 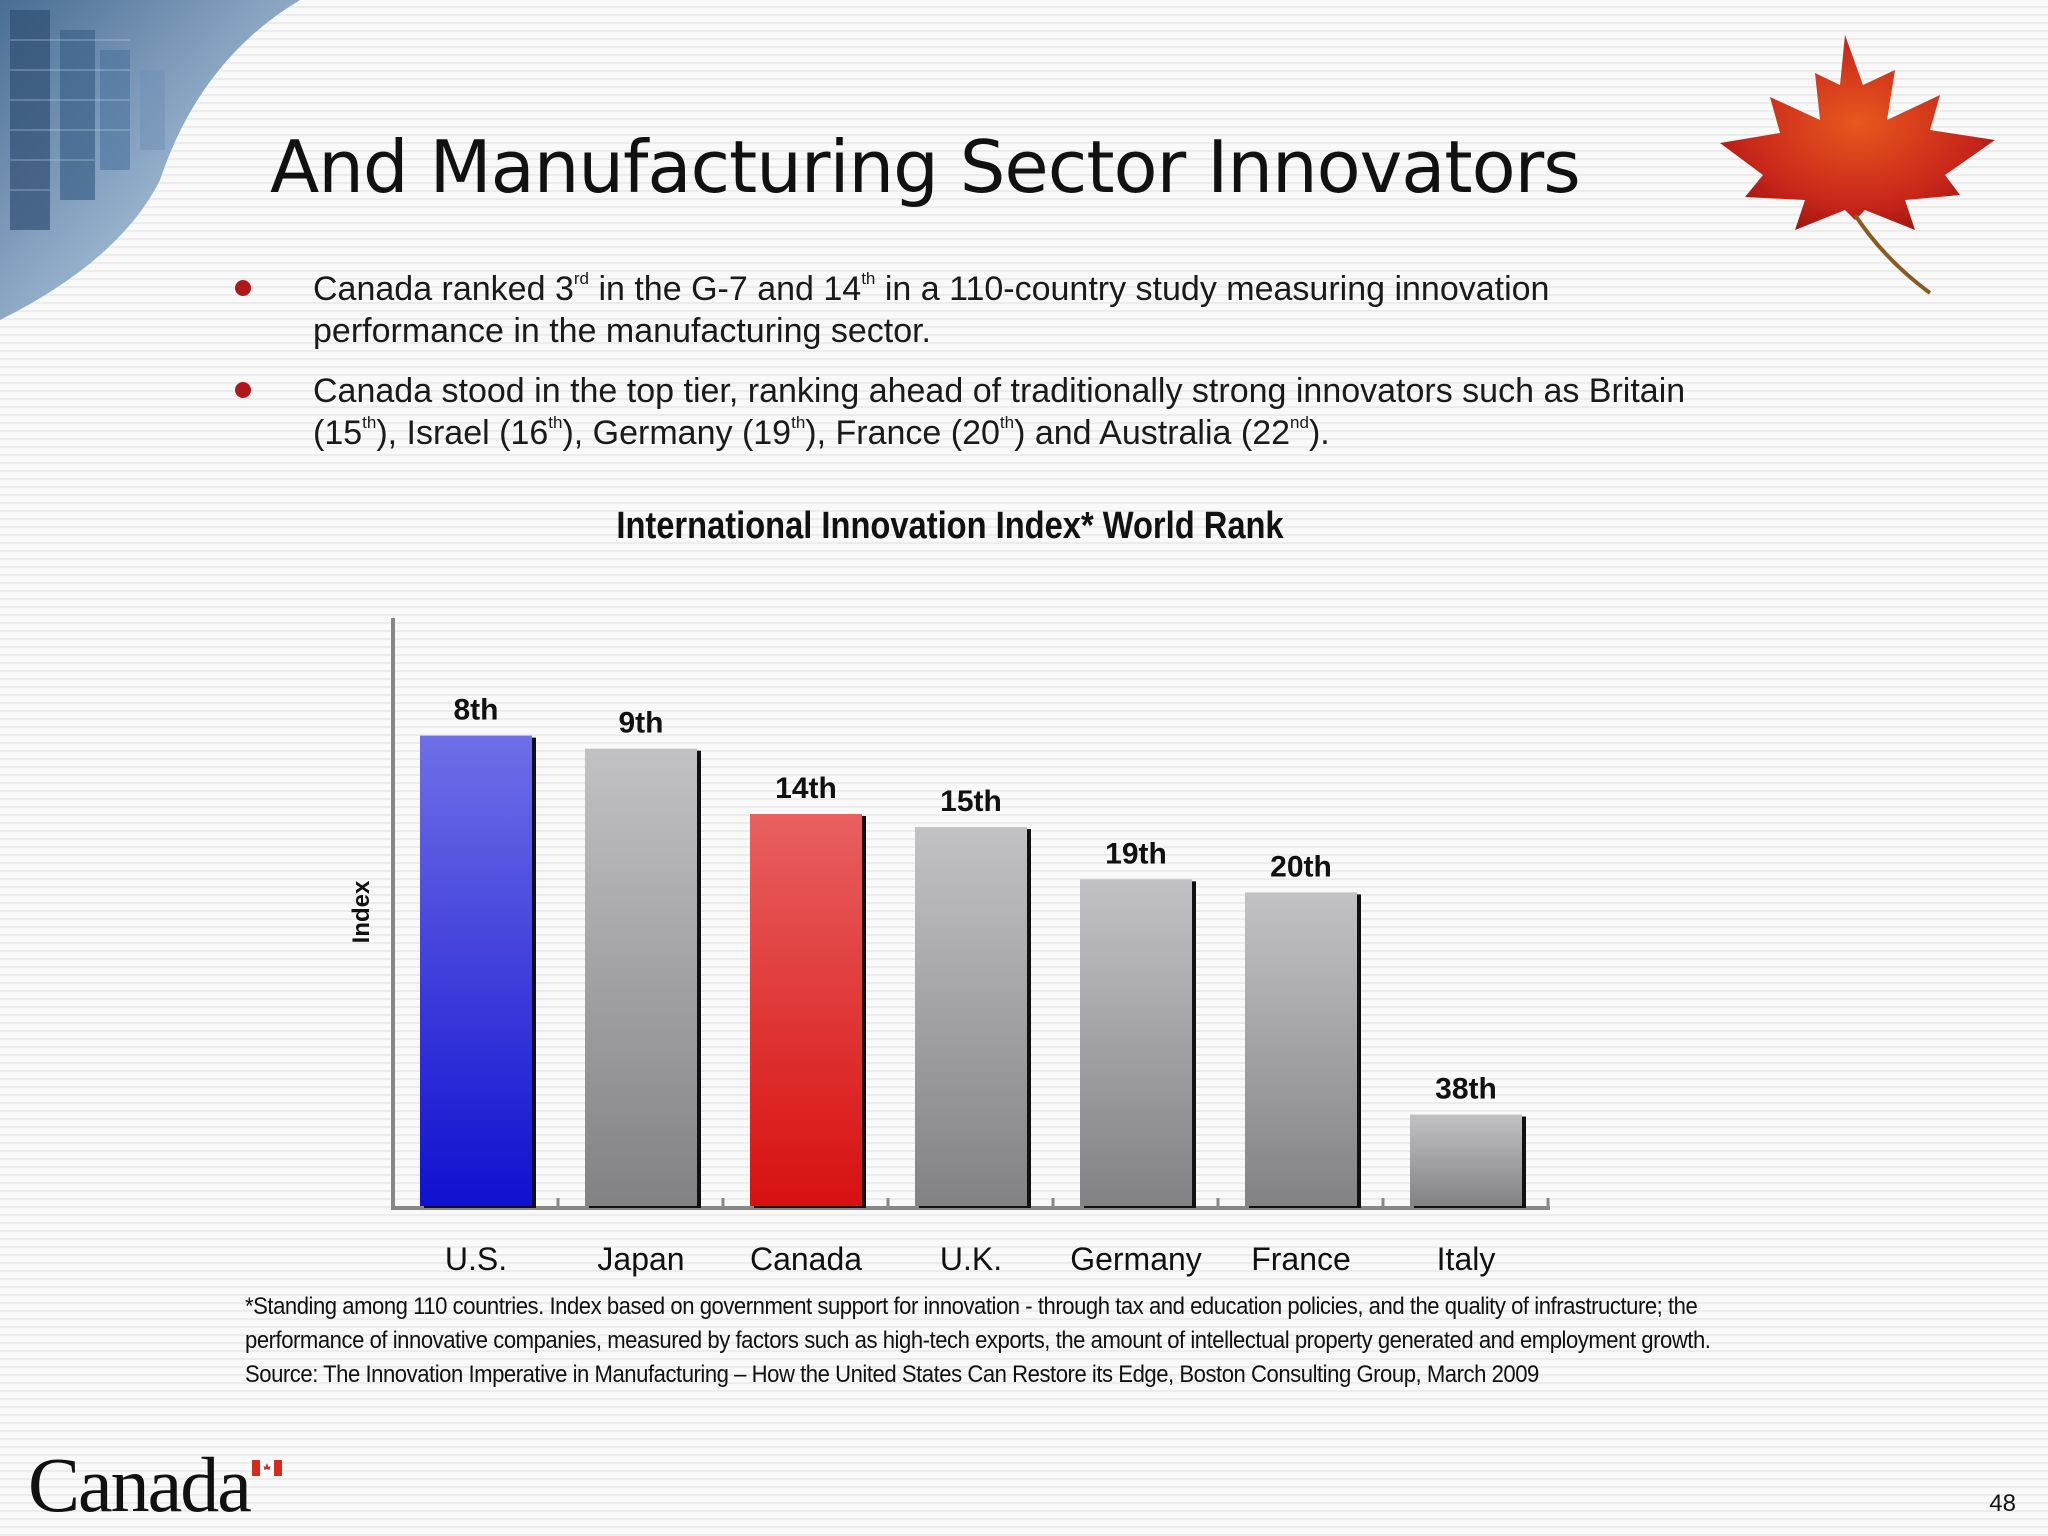 I want to click on canada-flag-icon, so click(x=267, y=1468).